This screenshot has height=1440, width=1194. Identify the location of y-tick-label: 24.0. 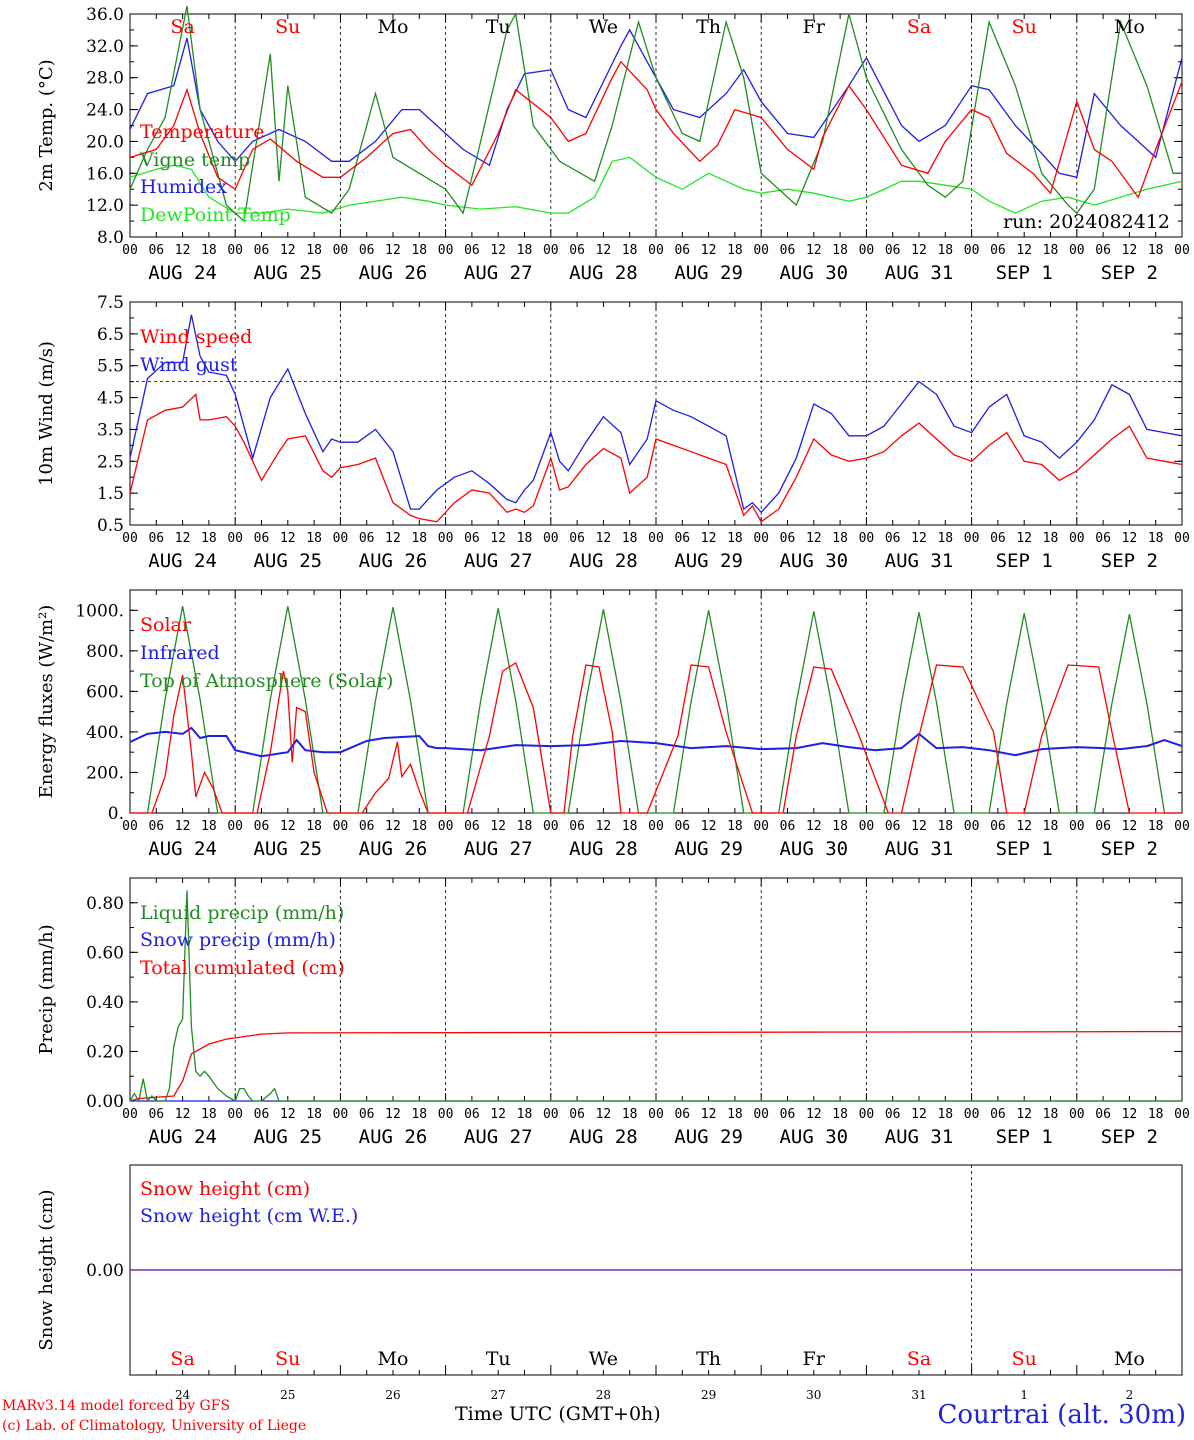
(105, 111).